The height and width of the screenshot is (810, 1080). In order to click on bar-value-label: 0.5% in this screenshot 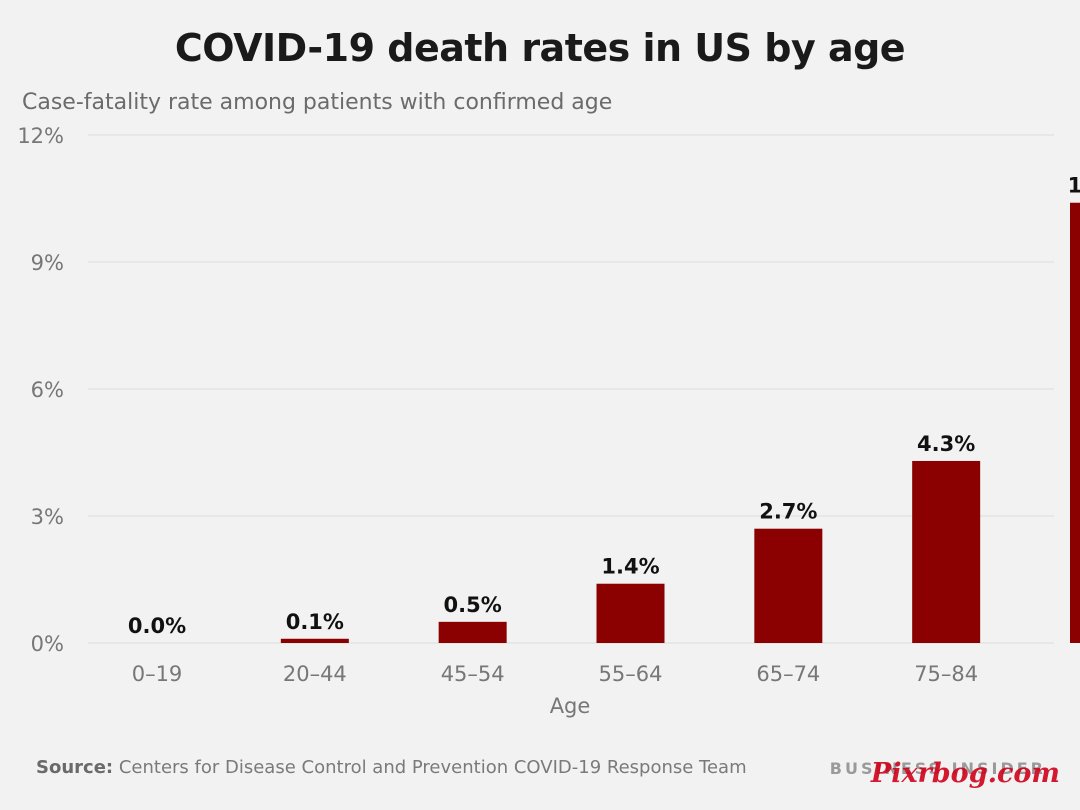, I will do `click(473, 605)`.